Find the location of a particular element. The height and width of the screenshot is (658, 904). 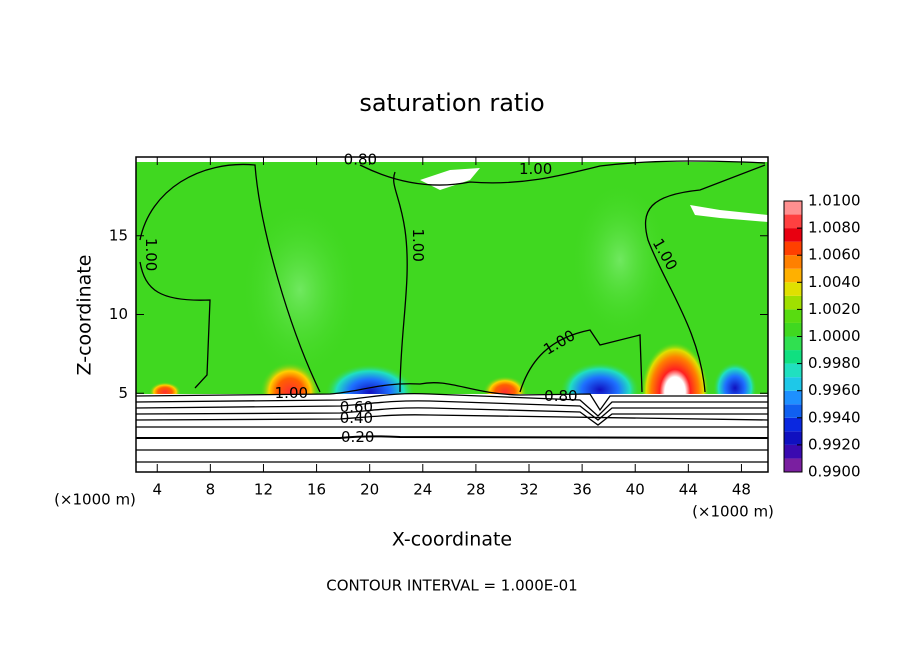

colorbar-tick-label: 0.9940 is located at coordinates (834, 417).